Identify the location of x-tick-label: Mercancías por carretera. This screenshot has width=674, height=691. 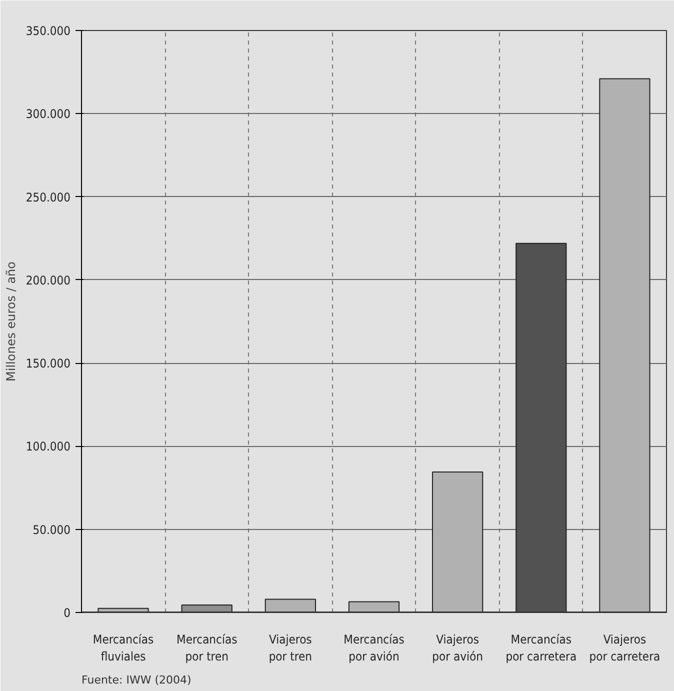
(541, 648).